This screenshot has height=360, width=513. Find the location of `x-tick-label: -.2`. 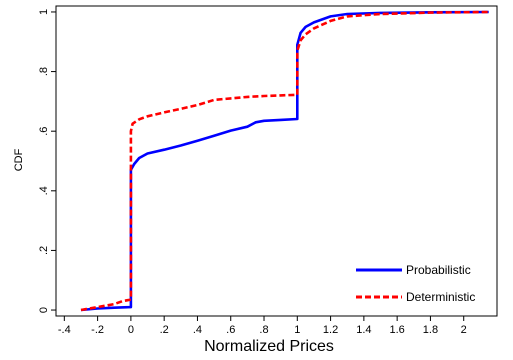

x-tick-label: -.2 is located at coordinates (97, 330).